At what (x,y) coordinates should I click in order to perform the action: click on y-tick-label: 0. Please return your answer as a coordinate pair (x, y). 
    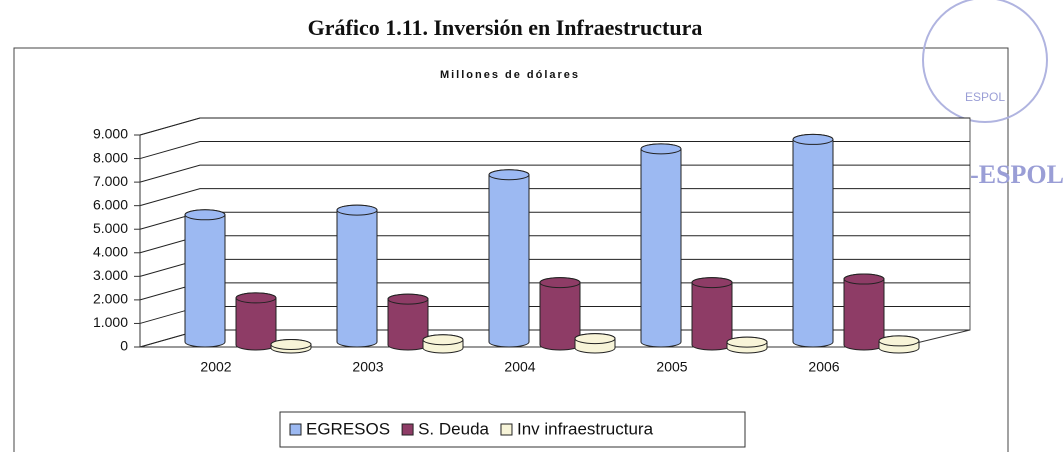
    Looking at the image, I should click on (124, 346).